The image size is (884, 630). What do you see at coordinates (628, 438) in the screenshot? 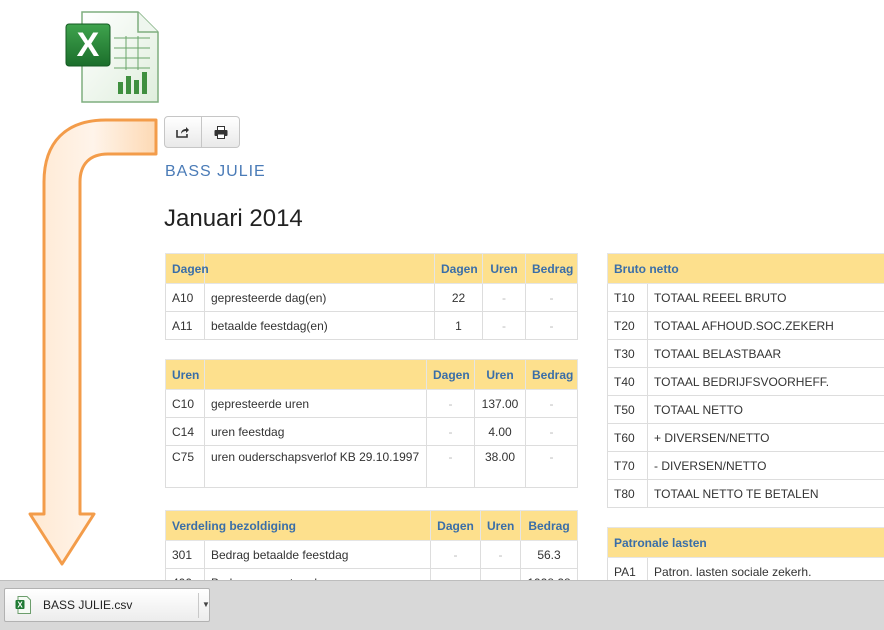
I see `row-code: T60` at bounding box center [628, 438].